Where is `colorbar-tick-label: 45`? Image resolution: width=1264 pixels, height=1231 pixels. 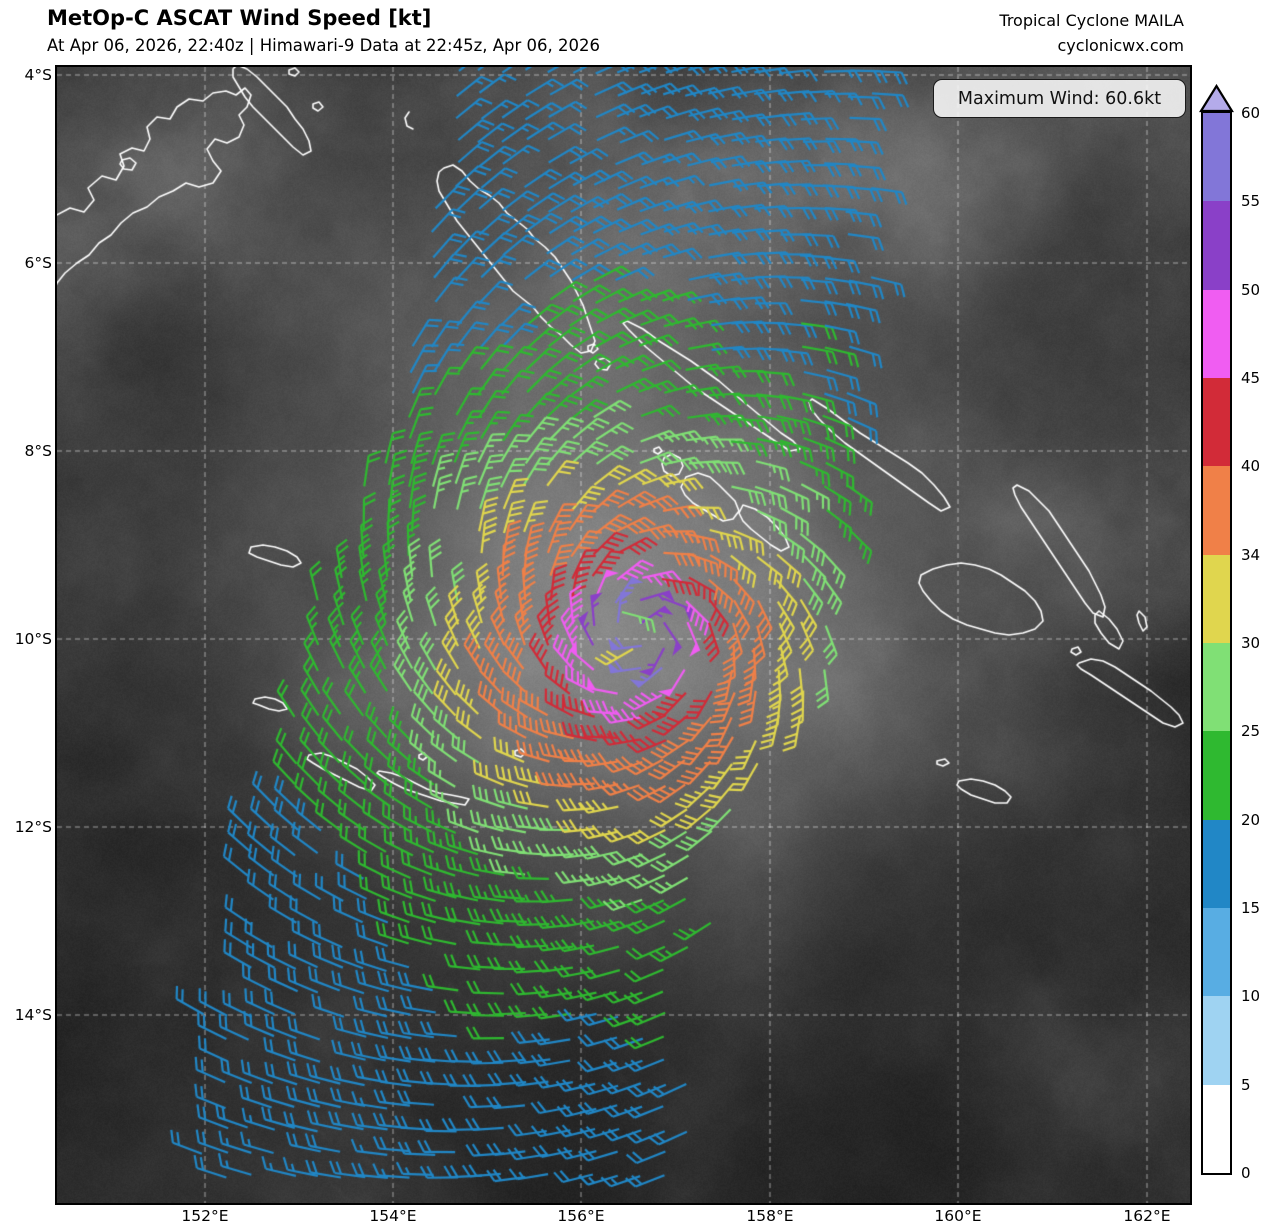 colorbar-tick-label: 45 is located at coordinates (1251, 378).